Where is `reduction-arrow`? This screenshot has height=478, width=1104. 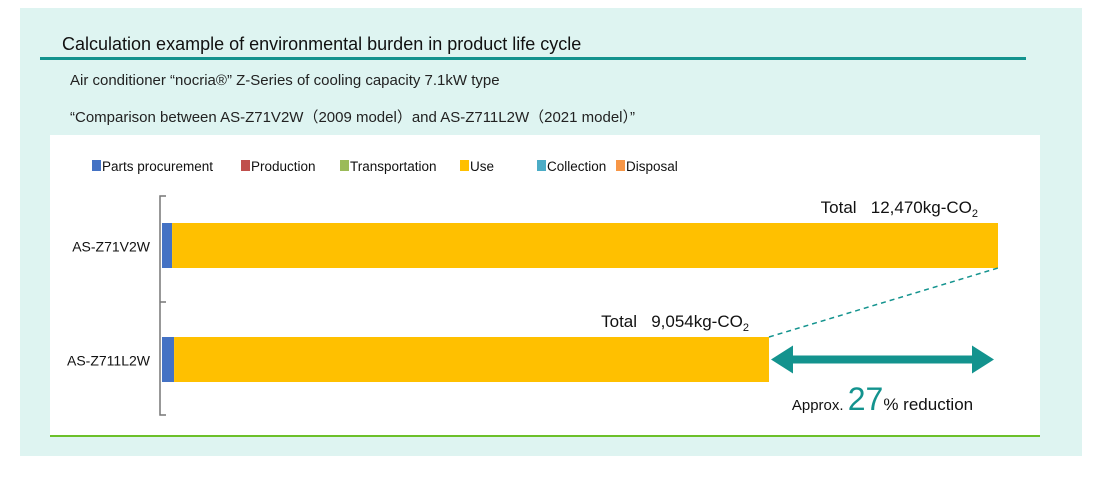 reduction-arrow is located at coordinates (882, 359).